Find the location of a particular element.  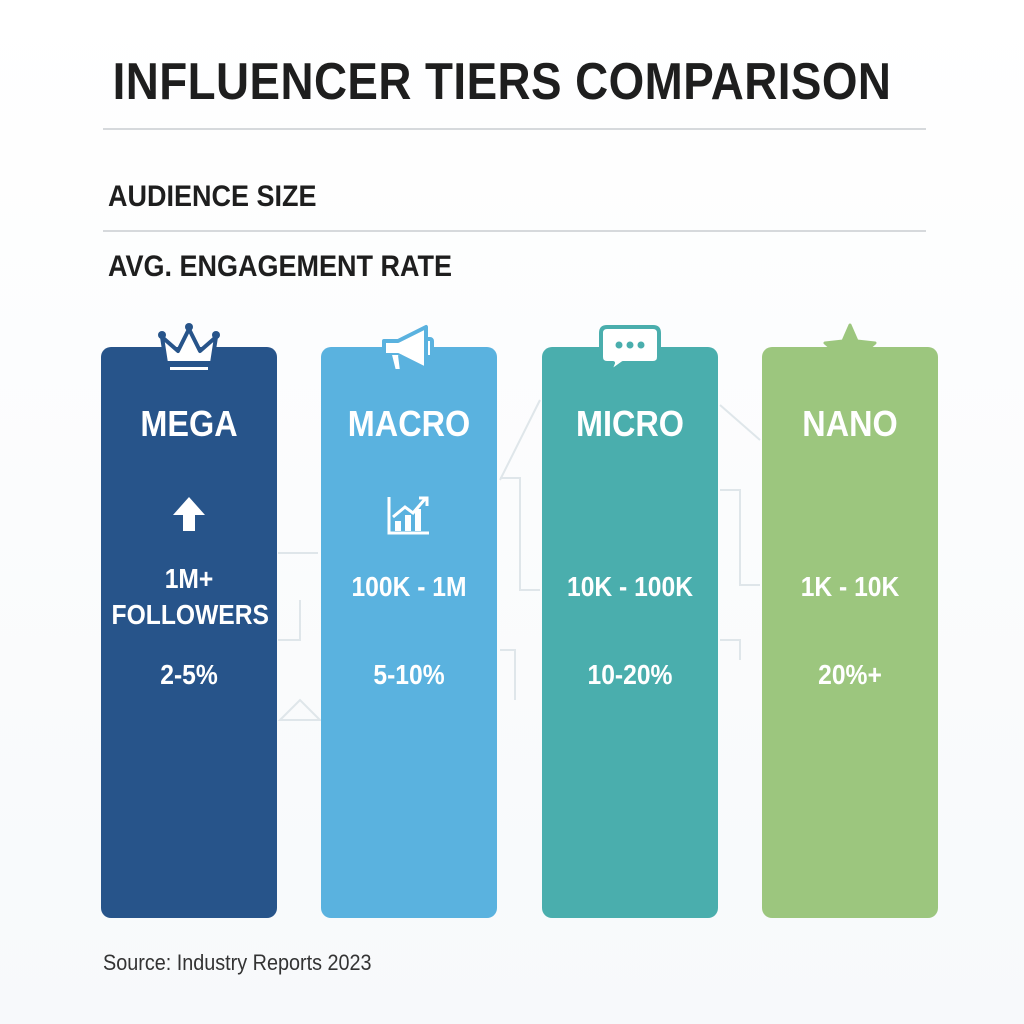

tier-card-mega: MEGA 1M+ FOLLOWERS 2-5% is located at coordinates (189, 620).